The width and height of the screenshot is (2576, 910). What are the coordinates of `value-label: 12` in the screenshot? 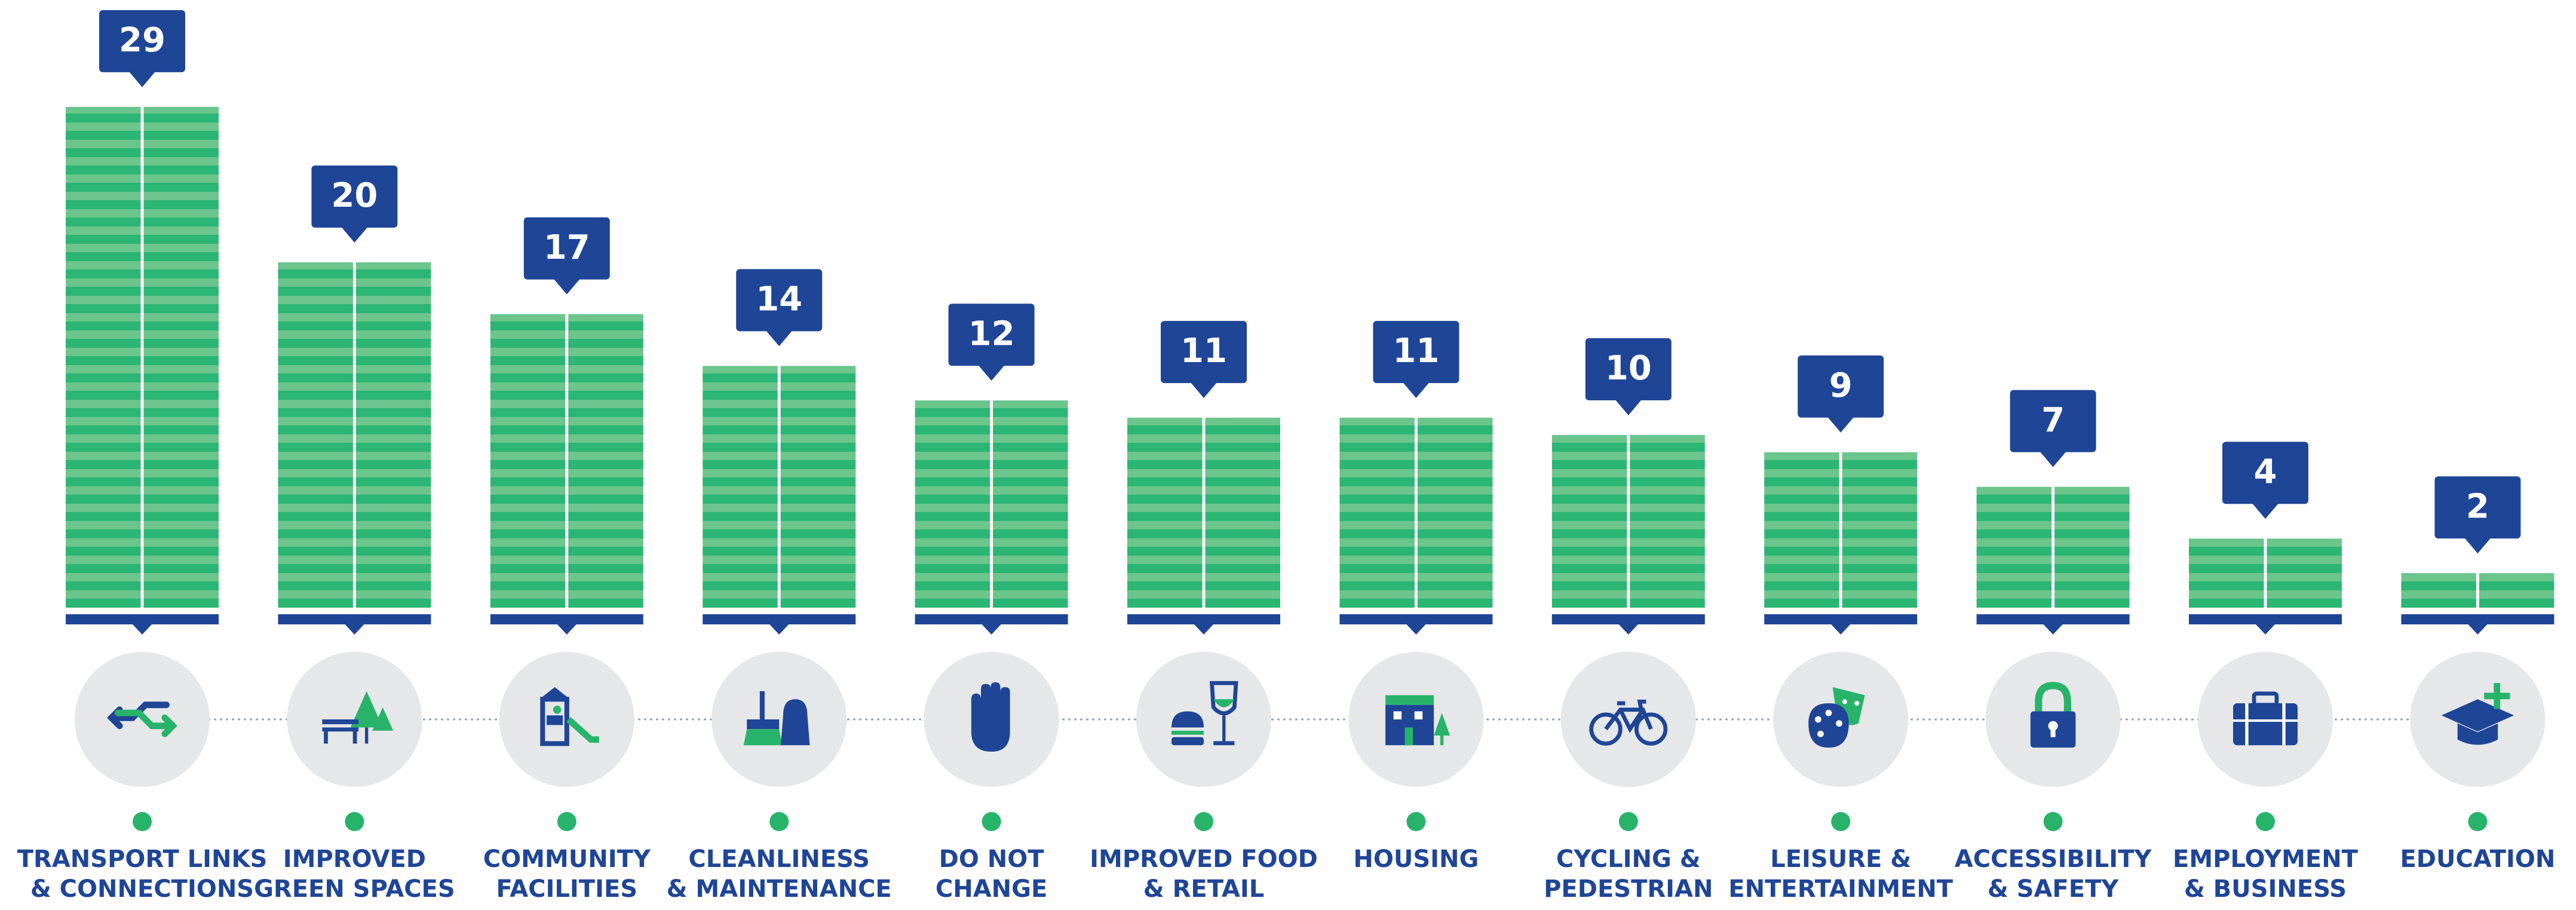 It's located at (991, 333).